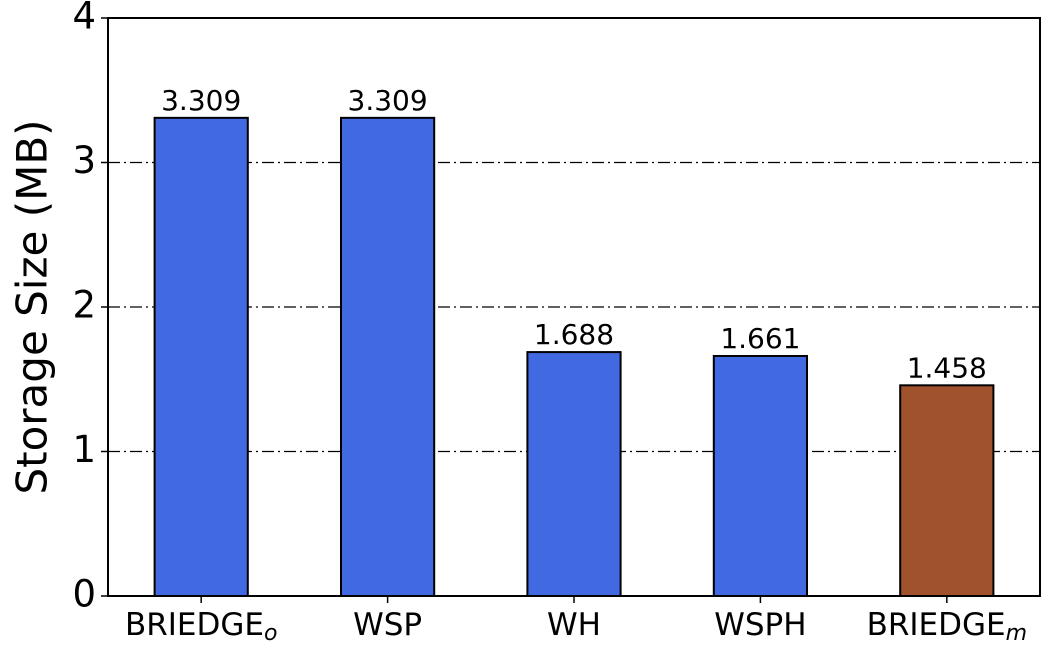 The width and height of the screenshot is (1051, 650). Describe the element at coordinates (32, 306) in the screenshot. I see `y-axis-label: Storage Size (MB)` at that location.